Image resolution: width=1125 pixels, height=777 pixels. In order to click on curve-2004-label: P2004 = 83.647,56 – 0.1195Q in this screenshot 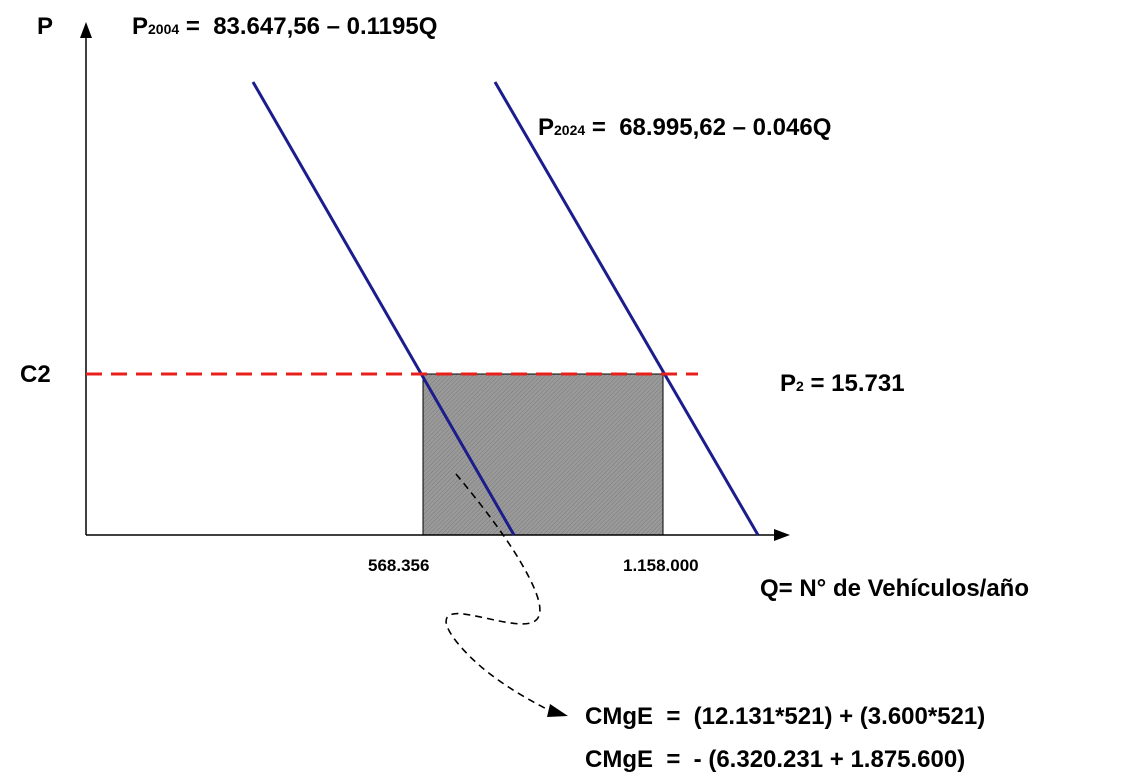, I will do `click(284, 26)`.